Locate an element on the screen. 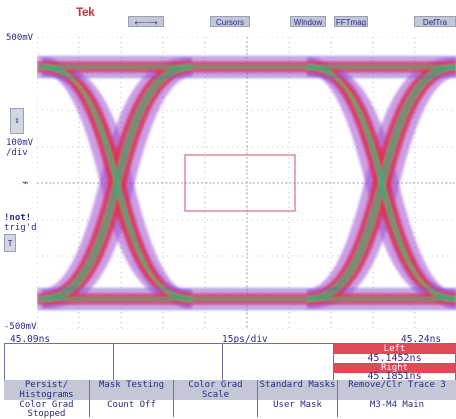 The width and height of the screenshot is (456, 419). mask-region is located at coordinates (240, 183).